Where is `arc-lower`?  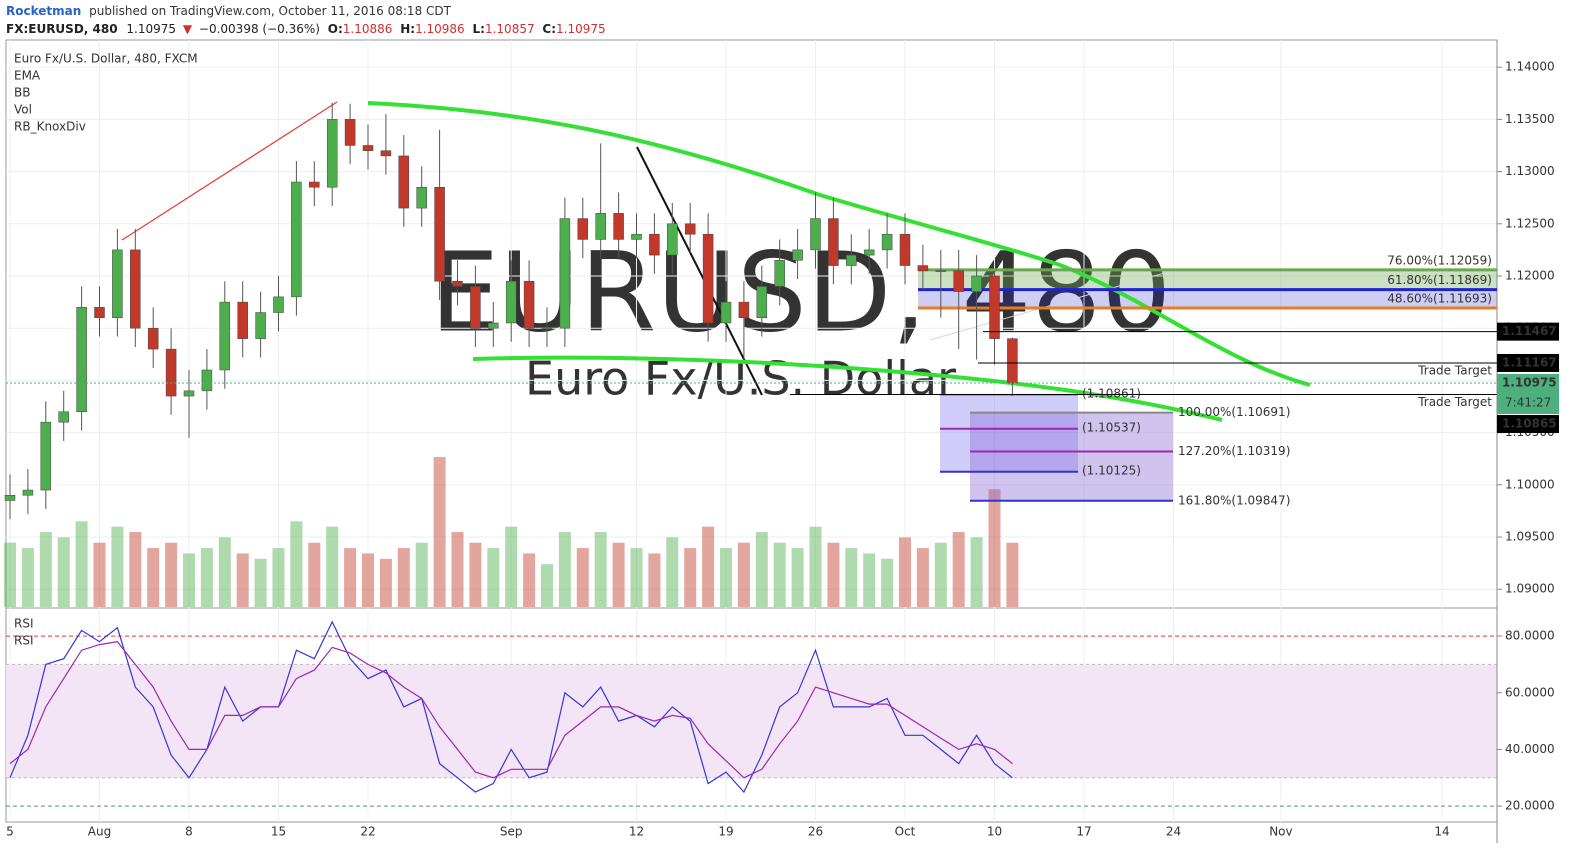 arc-lower is located at coordinates (847, 388).